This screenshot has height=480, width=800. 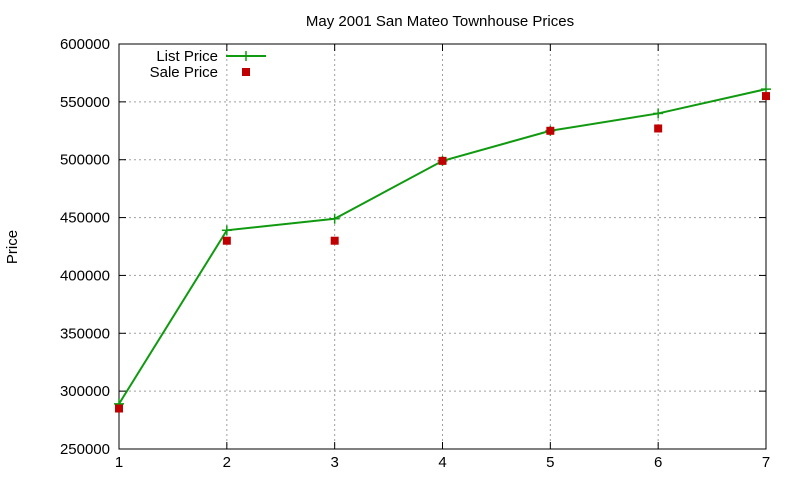 What do you see at coordinates (187, 56) in the screenshot?
I see `legend-label: List Price` at bounding box center [187, 56].